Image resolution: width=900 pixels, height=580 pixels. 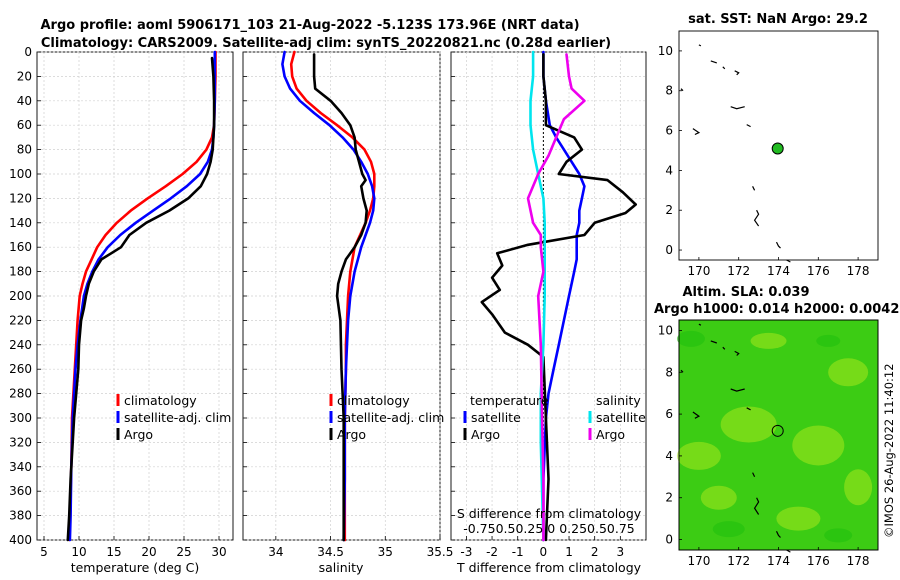 I want to click on temperature-xtick-label: 15, so click(x=113, y=552).